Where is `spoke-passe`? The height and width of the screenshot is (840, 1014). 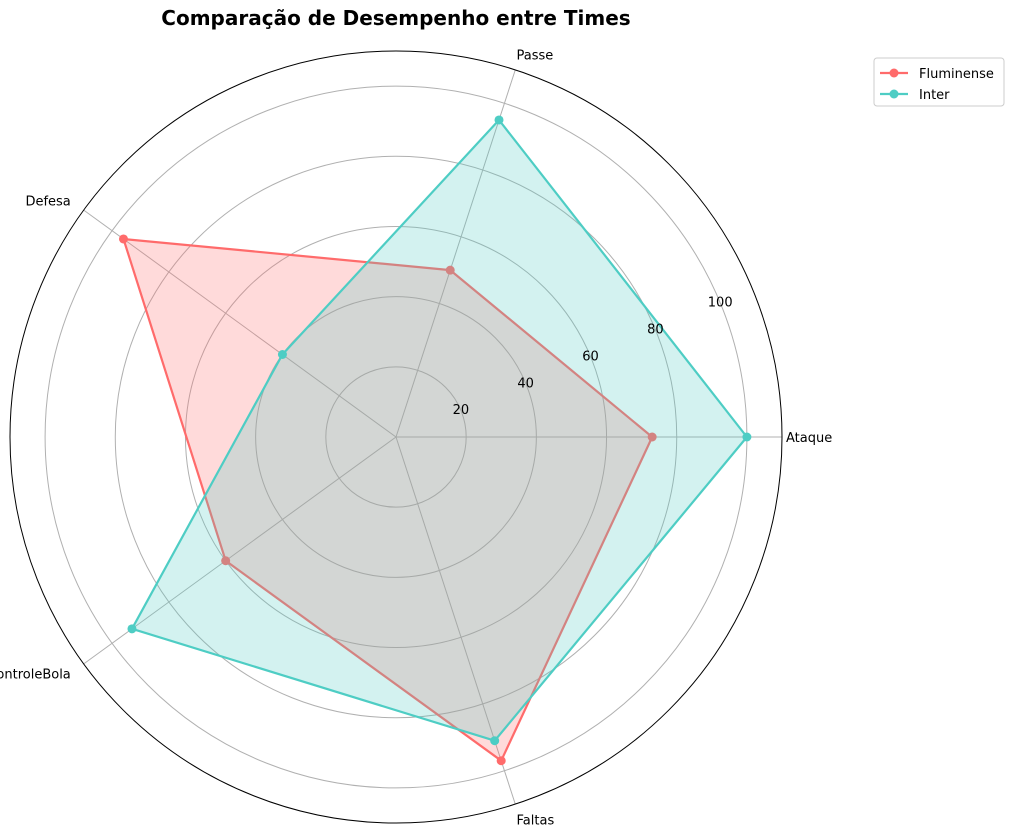 spoke-passe is located at coordinates (455, 253).